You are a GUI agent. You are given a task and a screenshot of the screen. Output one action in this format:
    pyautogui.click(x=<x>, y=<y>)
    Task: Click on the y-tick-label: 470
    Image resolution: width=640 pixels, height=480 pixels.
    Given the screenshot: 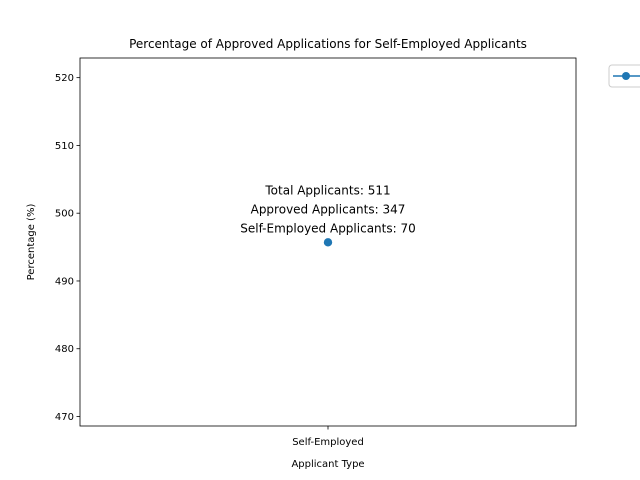 What is the action you would take?
    pyautogui.click(x=64, y=417)
    